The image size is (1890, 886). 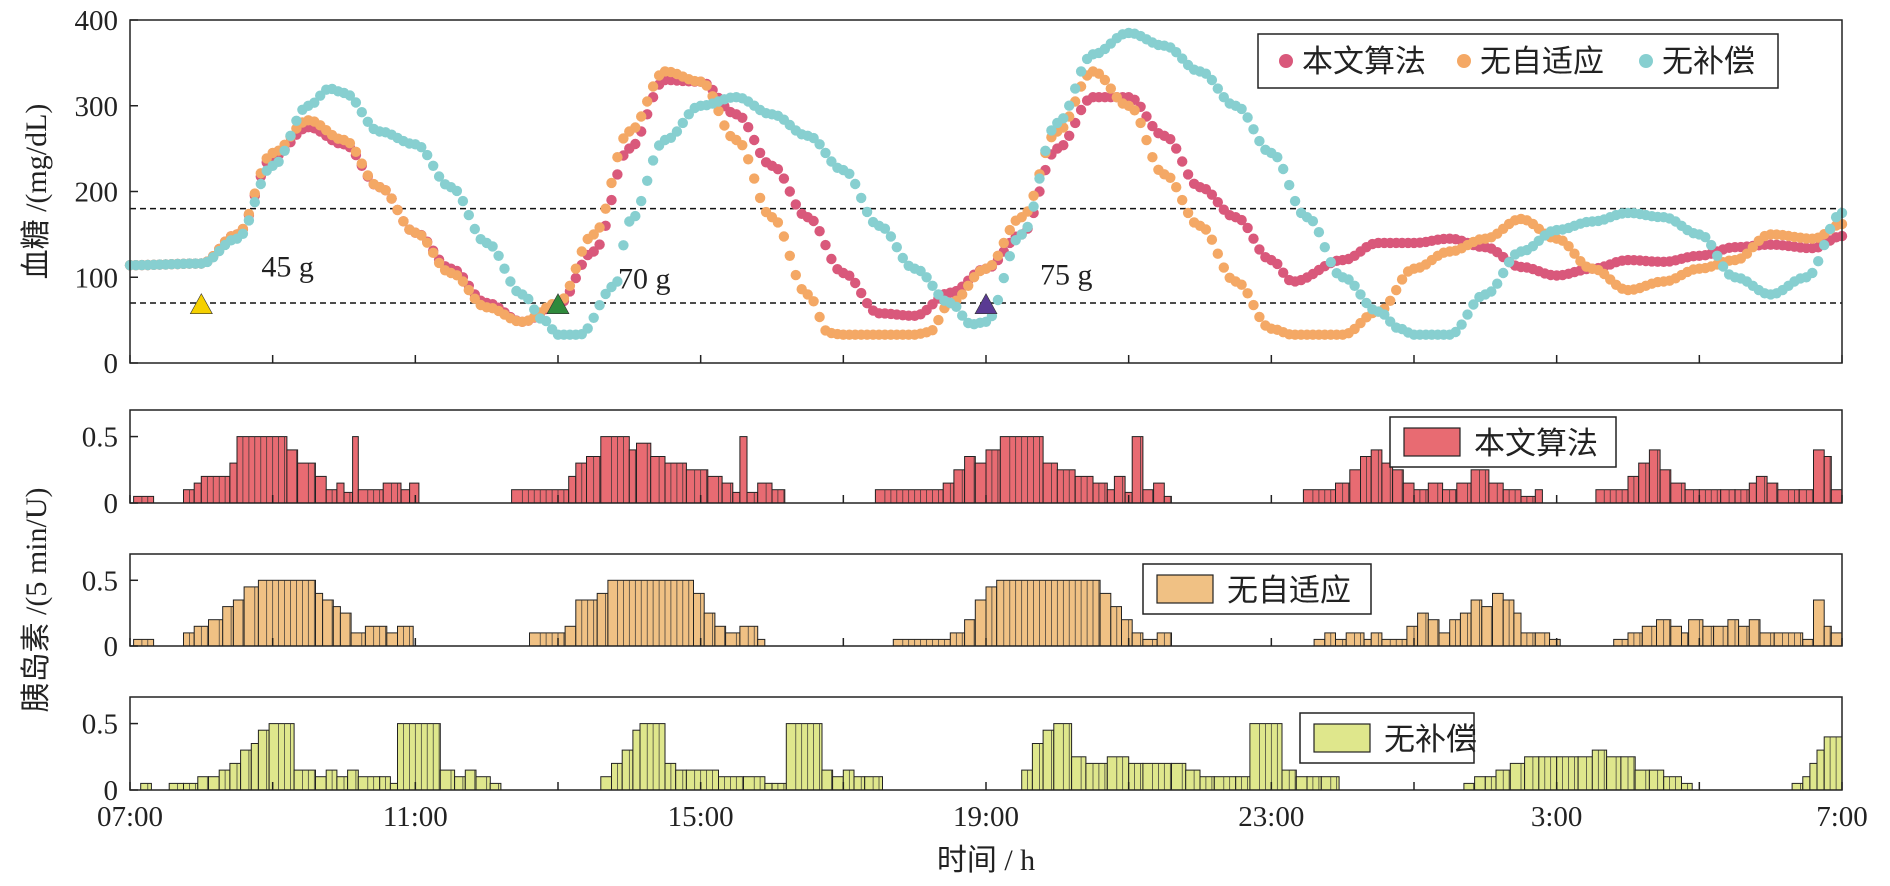 I want to click on legend-label-无自适应: 无自适应, so click(x=1289, y=590).